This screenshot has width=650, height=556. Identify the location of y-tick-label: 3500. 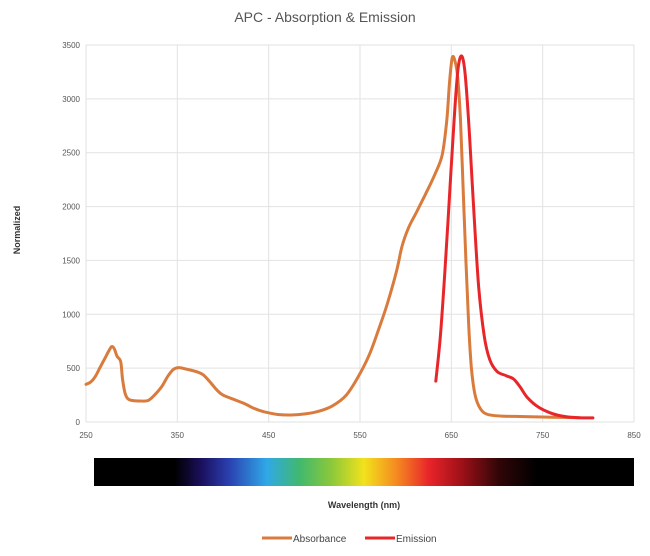
(71, 45).